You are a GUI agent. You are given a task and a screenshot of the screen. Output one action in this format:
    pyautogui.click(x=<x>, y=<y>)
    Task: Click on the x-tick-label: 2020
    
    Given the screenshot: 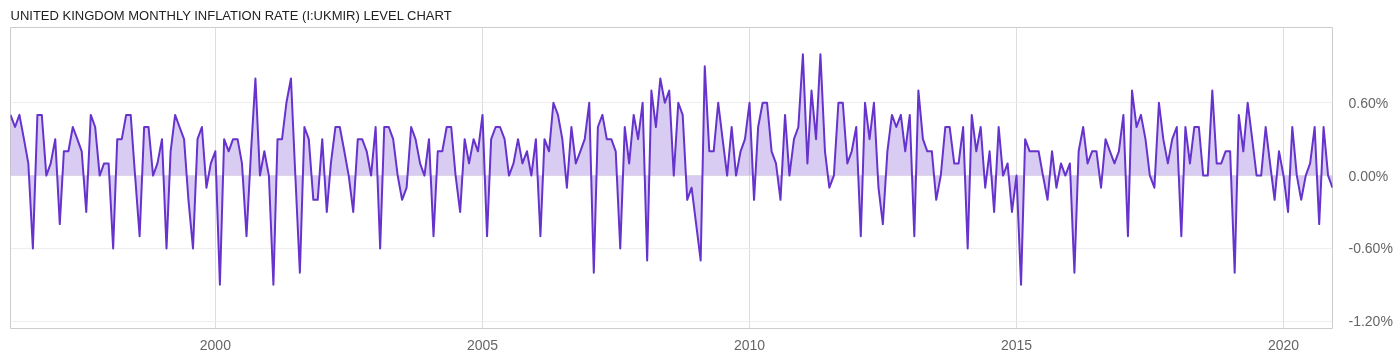 What is the action you would take?
    pyautogui.click(x=1283, y=344)
    